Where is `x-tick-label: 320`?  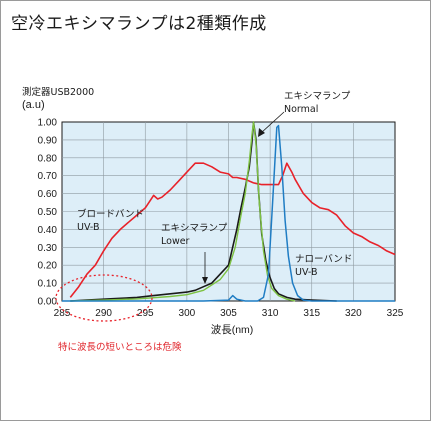
x-tick-label: 320 is located at coordinates (353, 313).